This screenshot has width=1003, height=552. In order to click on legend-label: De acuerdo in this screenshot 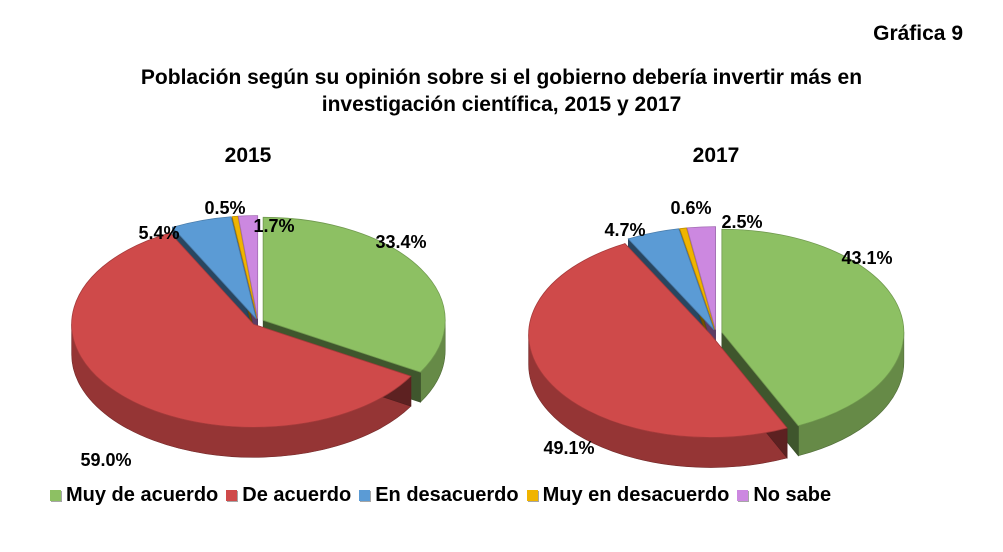, I will do `click(297, 495)`.